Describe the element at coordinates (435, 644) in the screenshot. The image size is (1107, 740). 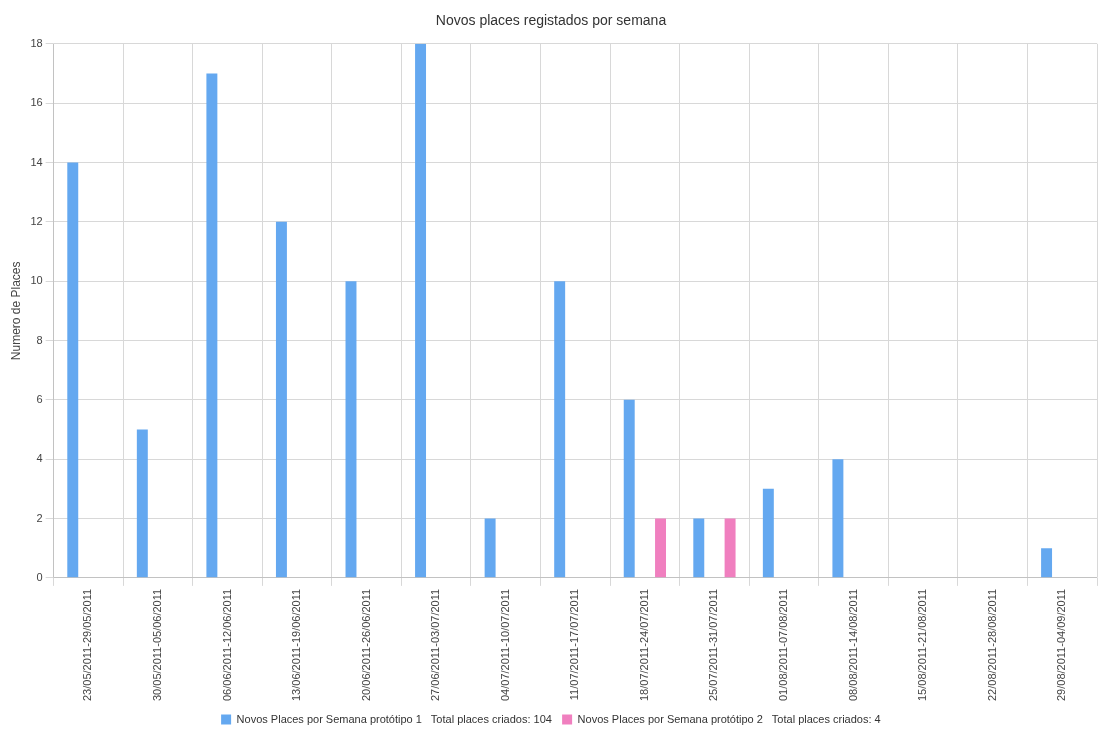
I see `x-tick-label: 27/06/2011-03/07/2011` at that location.